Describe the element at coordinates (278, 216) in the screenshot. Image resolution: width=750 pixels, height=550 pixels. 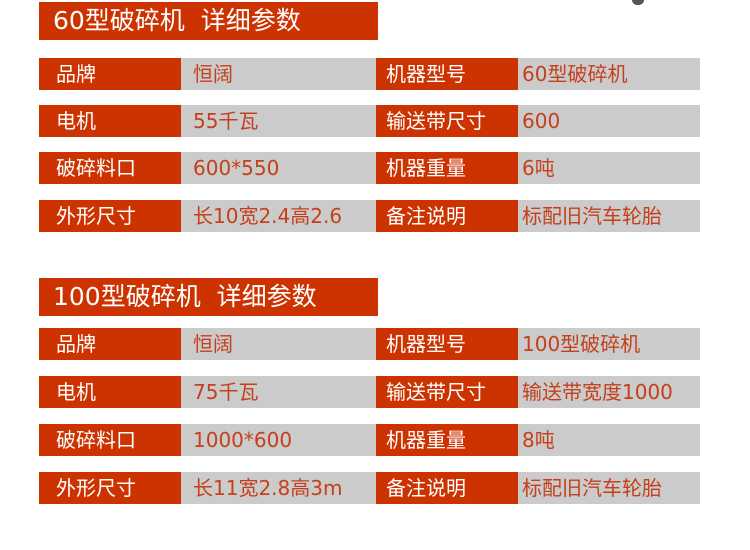
I see `spec-value: 长10宽2.4高2.6` at that location.